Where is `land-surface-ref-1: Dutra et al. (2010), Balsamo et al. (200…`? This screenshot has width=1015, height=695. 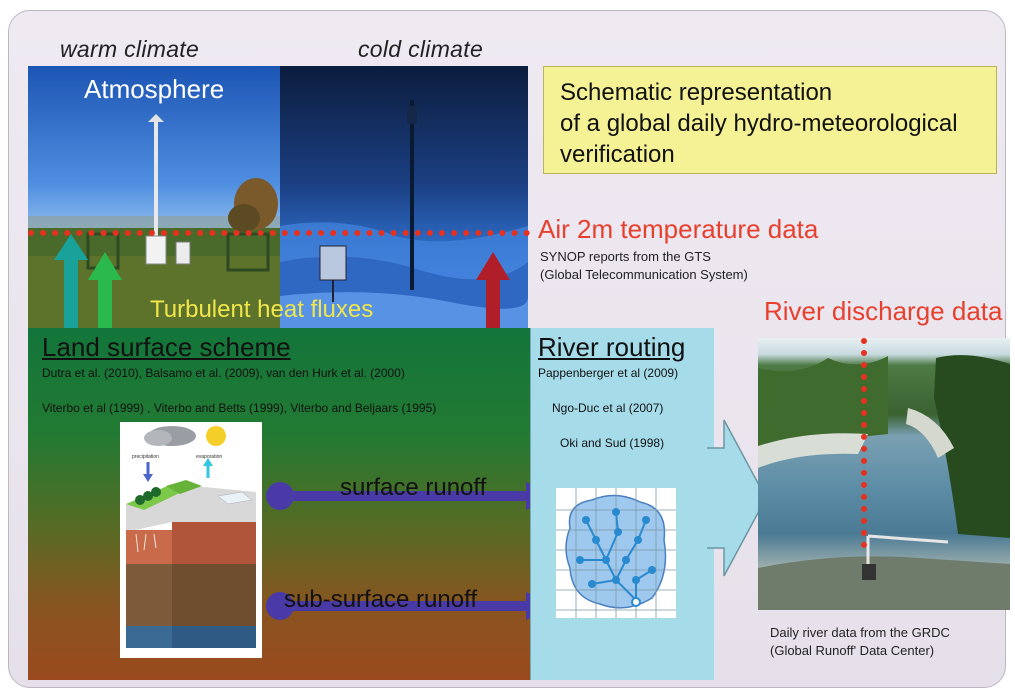 land-surface-ref-1: Dutra et al. (2010), Balsamo et al. (200… is located at coordinates (223, 373).